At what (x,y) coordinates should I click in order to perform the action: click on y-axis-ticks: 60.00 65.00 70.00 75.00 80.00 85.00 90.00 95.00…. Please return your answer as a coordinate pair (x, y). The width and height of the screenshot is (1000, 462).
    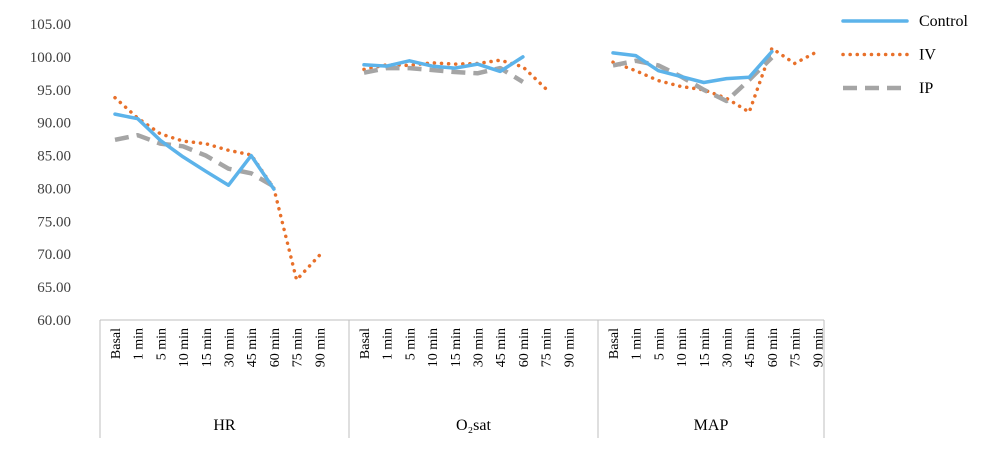
    Looking at the image, I should click on (50, 173).